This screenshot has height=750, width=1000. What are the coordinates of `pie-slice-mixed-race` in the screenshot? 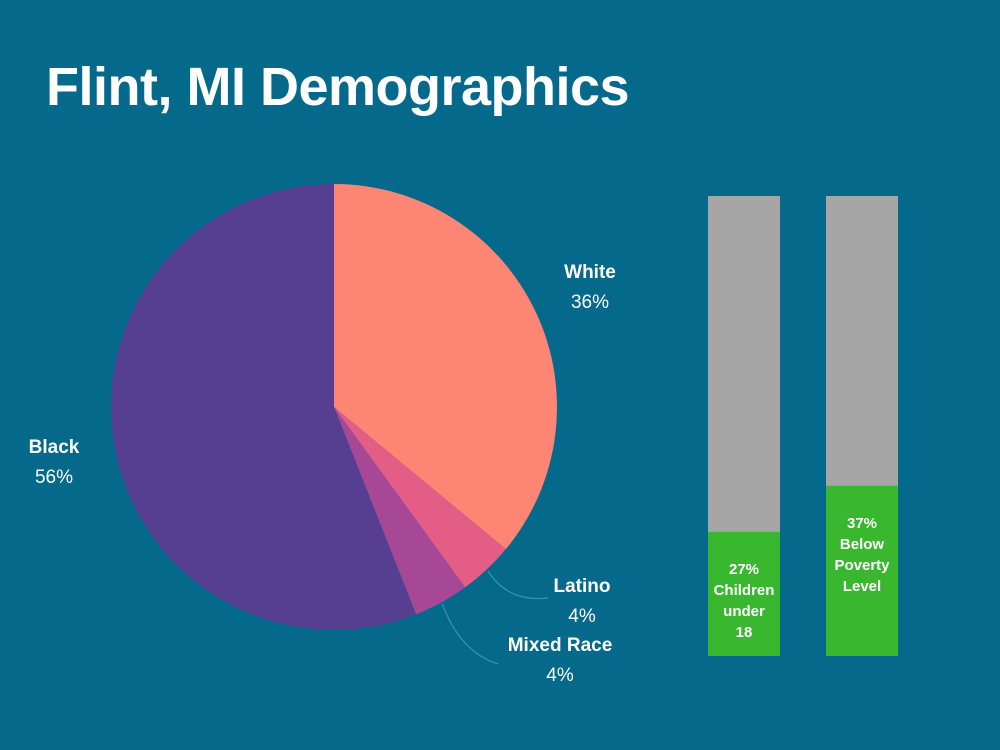 It's located at (400, 511).